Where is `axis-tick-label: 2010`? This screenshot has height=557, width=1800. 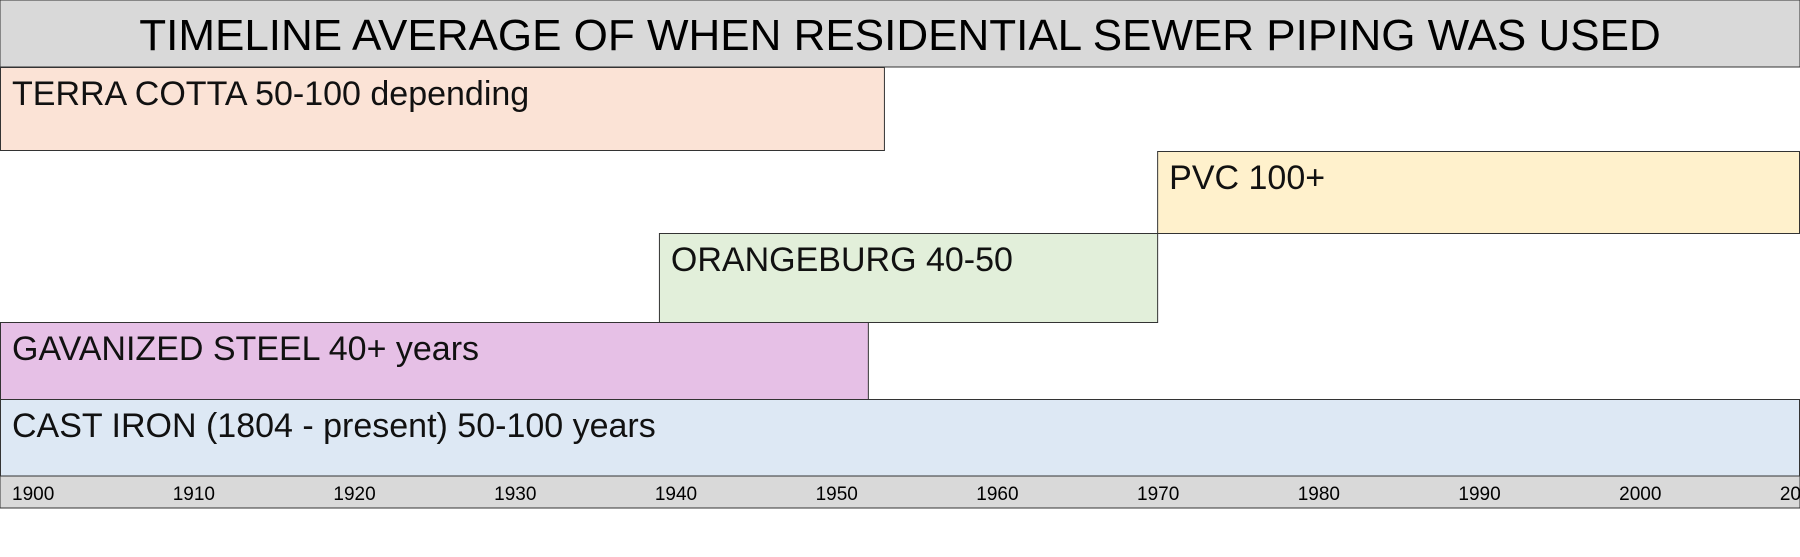 axis-tick-label: 2010 is located at coordinates (1790, 494).